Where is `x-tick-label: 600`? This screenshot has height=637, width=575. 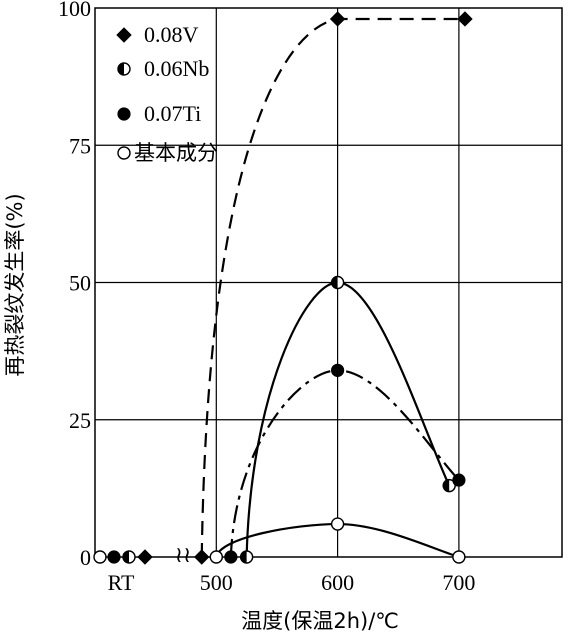
x-tick-label: 600 is located at coordinates (337, 582).